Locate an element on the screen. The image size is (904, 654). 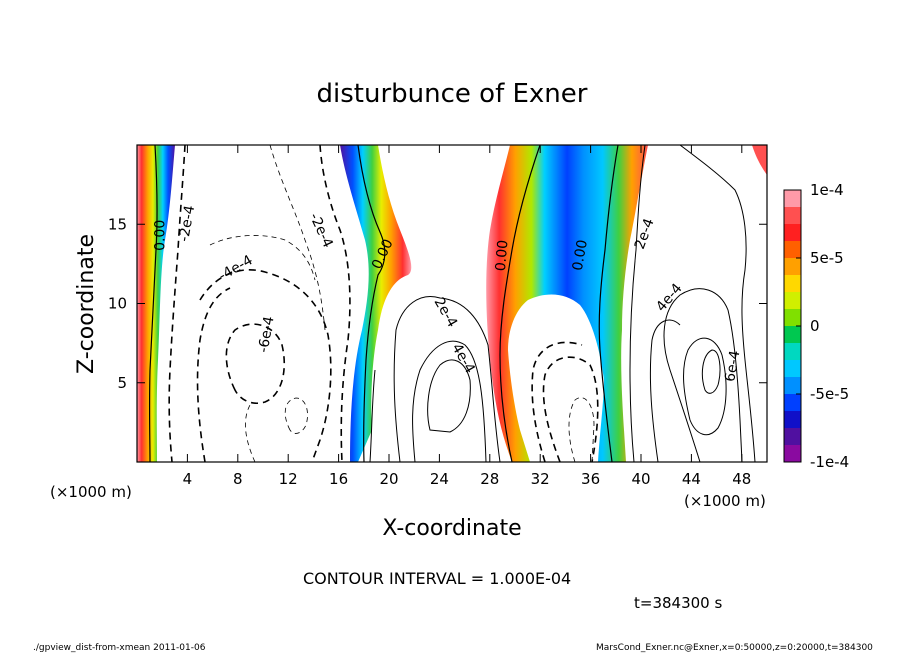
x-tick-label: 12 is located at coordinates (288, 479).